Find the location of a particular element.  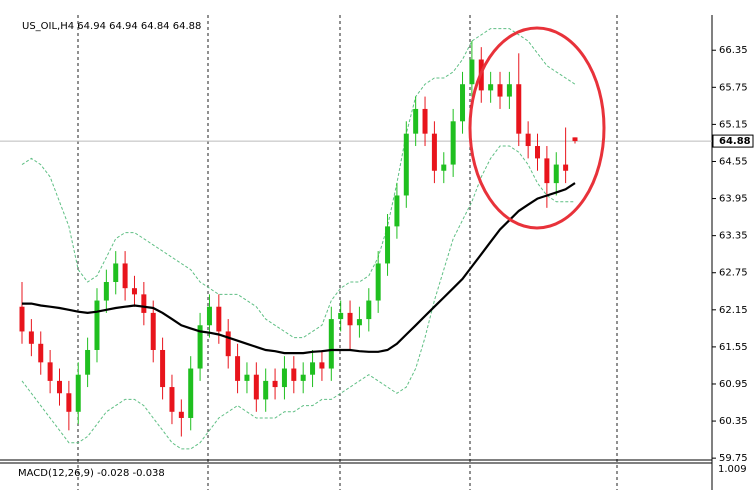

indicator-label: MACD(12,26,9) -0.028 -0.038 is located at coordinates (91, 473).